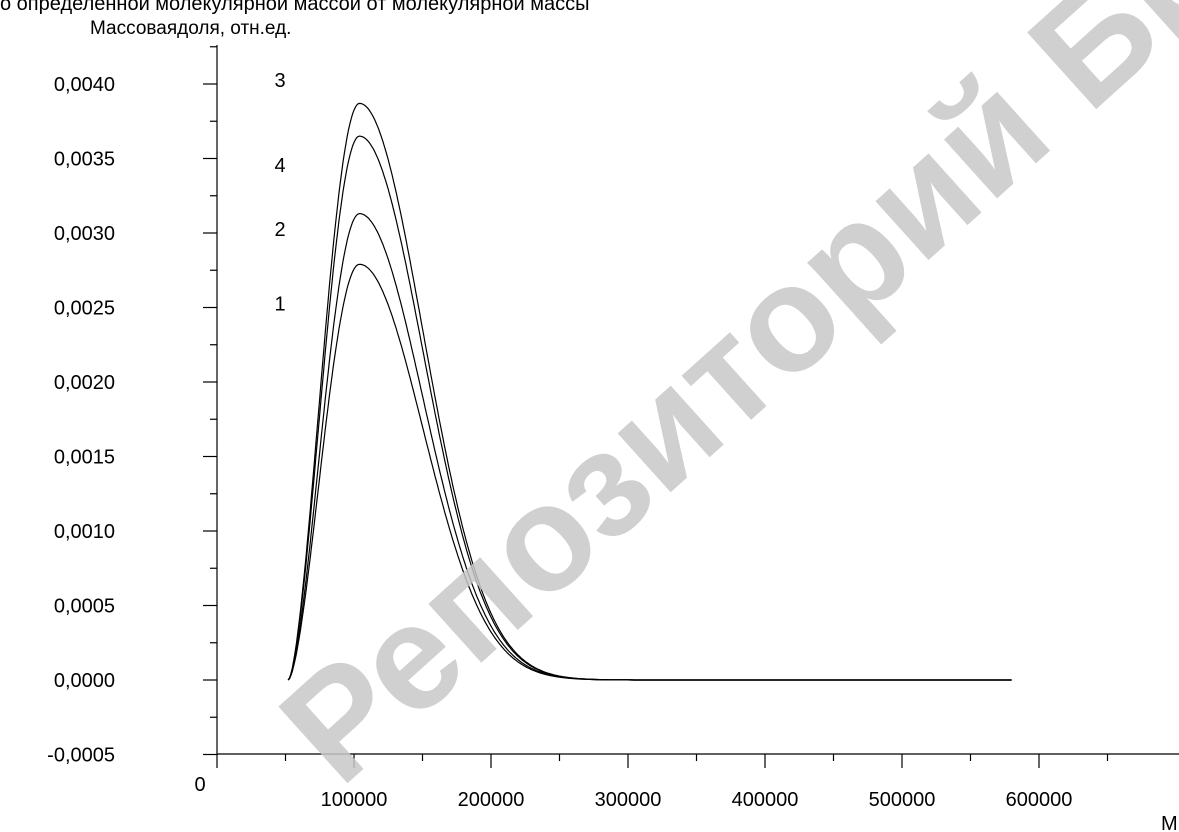 This screenshot has height=832, width=1179. What do you see at coordinates (1169, 822) in the screenshot?
I see `x-axis-label: М` at bounding box center [1169, 822].